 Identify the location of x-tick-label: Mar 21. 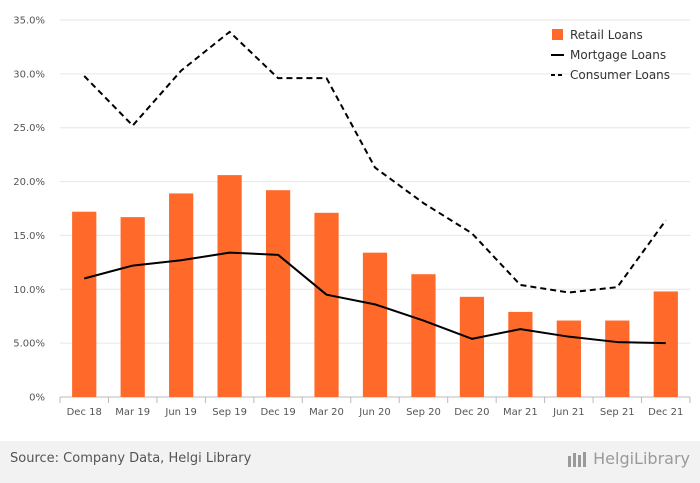
(520, 412).